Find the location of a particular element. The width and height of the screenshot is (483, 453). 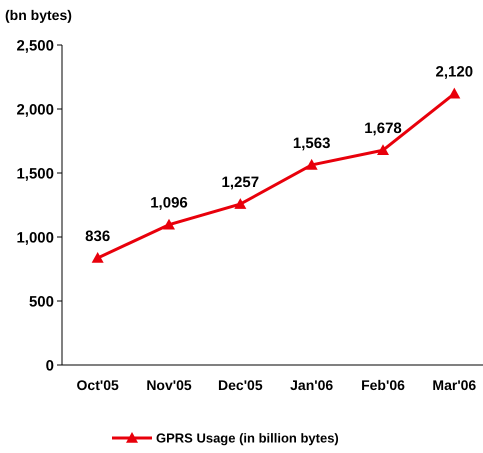

x-tick-label: Mar'06 is located at coordinates (454, 385).